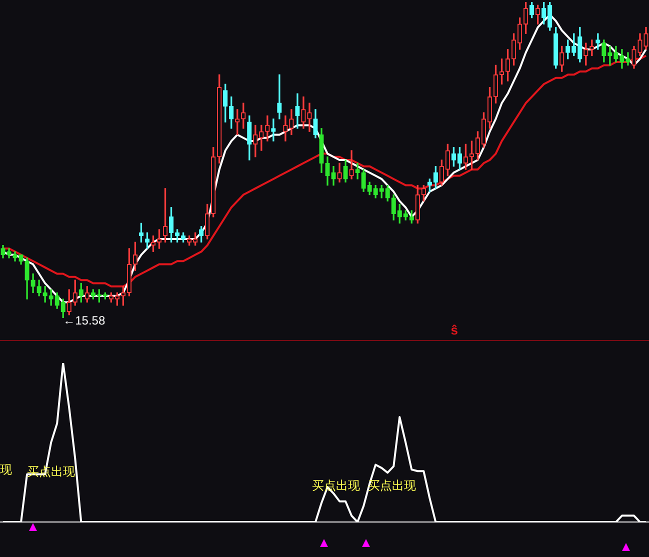  Describe the element at coordinates (84, 320) in the screenshot. I see `annotation: ←15.58` at that location.